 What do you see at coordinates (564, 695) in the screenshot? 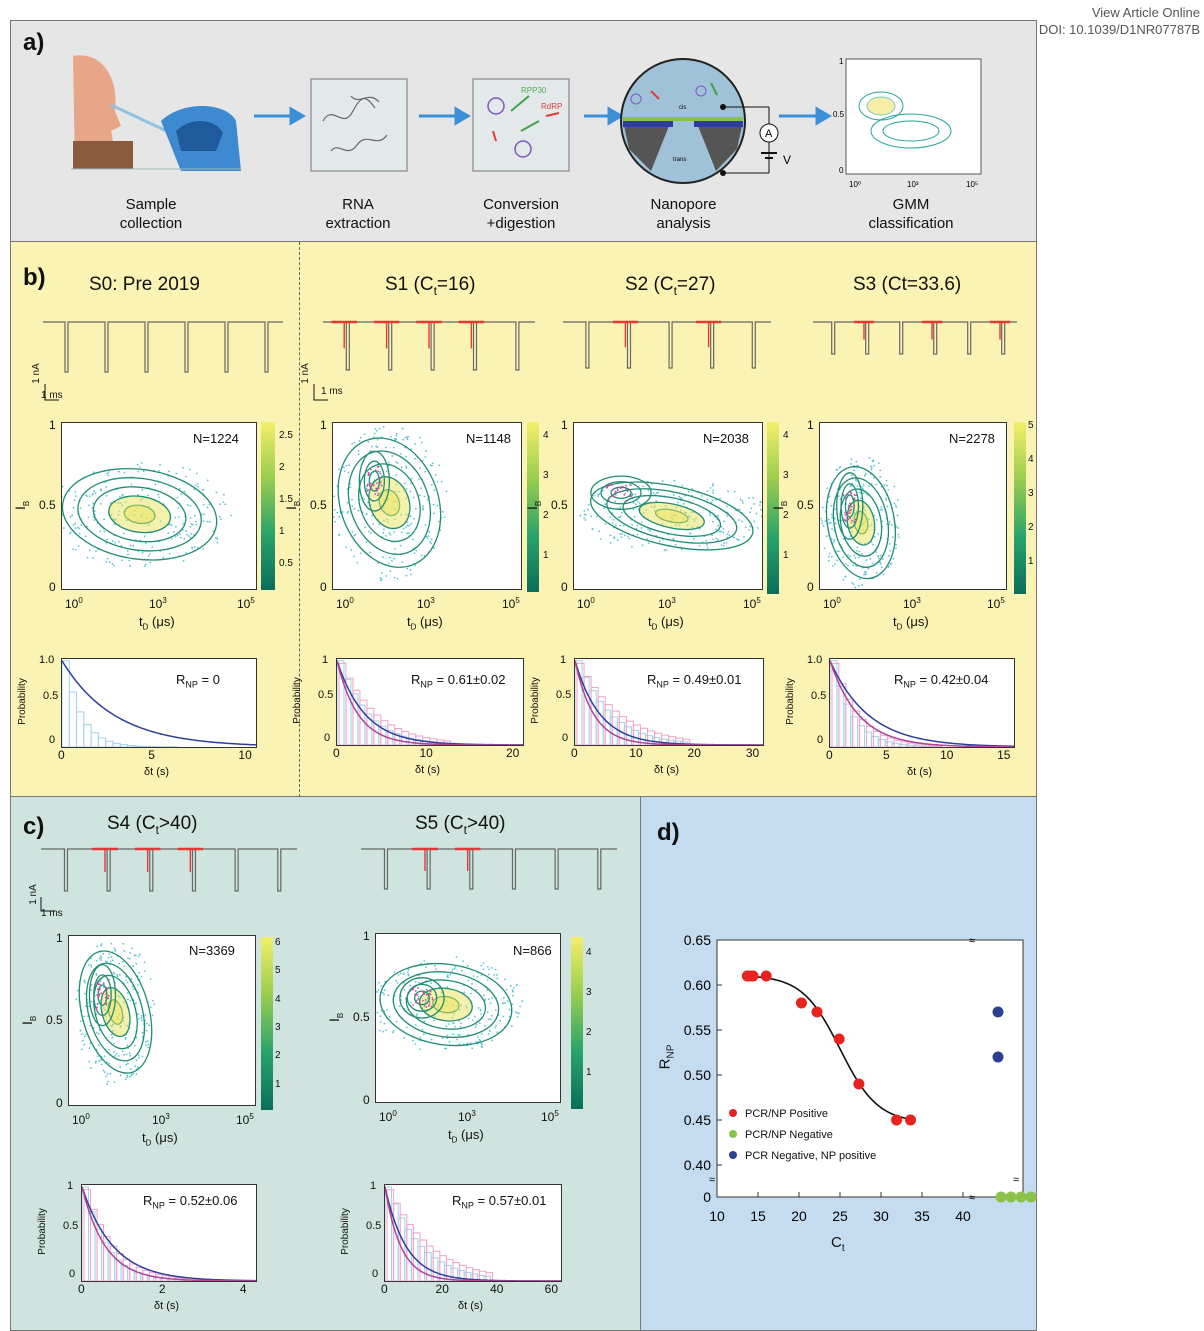
I see `hist-y-tick-05: 0.5` at bounding box center [564, 695].